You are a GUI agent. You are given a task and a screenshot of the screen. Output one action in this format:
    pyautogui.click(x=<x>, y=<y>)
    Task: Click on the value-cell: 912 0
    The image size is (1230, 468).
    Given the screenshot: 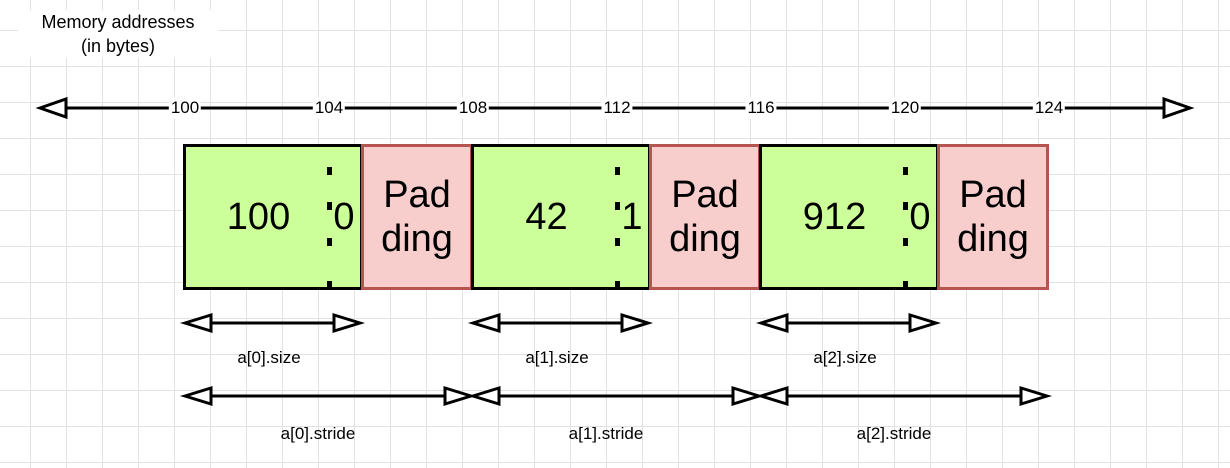 What is the action you would take?
    pyautogui.click(x=849, y=217)
    